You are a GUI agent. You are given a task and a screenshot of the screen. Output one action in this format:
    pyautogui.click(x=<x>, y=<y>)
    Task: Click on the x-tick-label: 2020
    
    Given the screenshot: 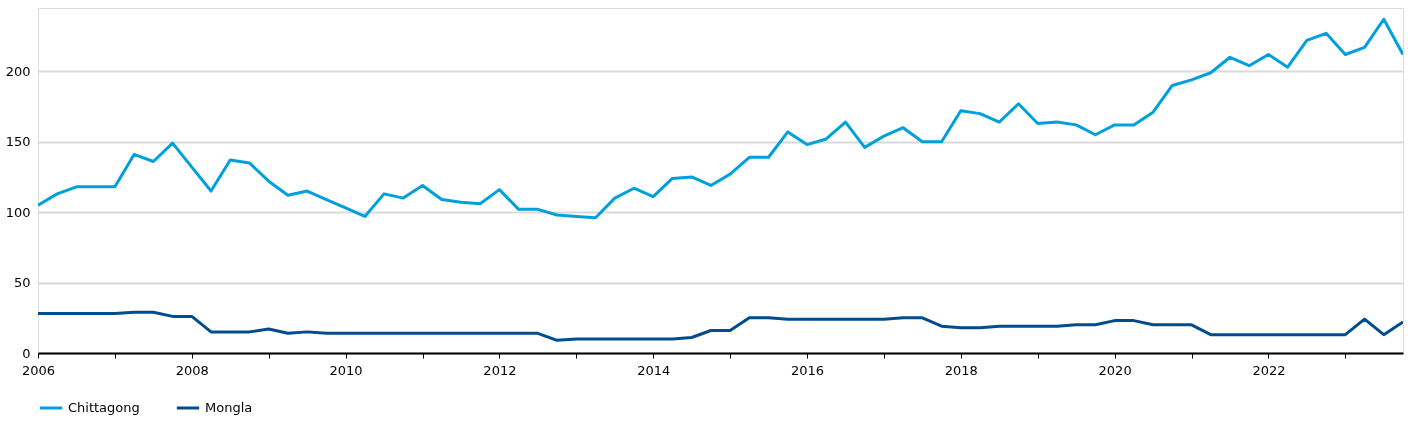 What is the action you would take?
    pyautogui.click(x=1115, y=370)
    